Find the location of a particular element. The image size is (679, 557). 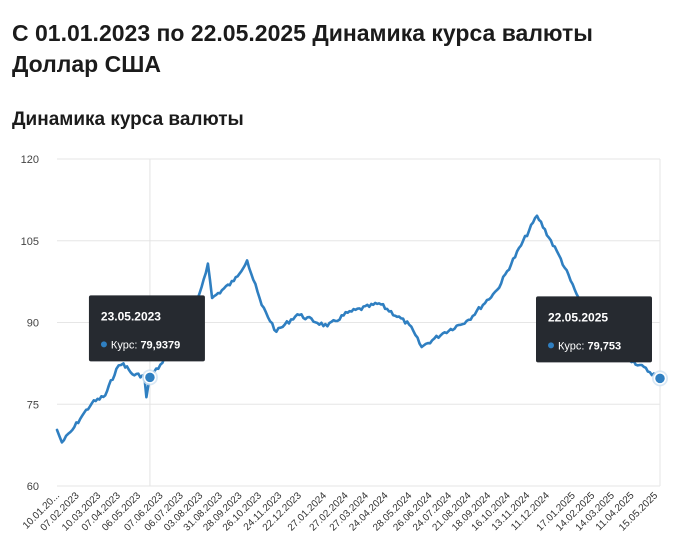

tooltip-0: 23.05.2023 Курс: 79,9379 is located at coordinates (146, 328).